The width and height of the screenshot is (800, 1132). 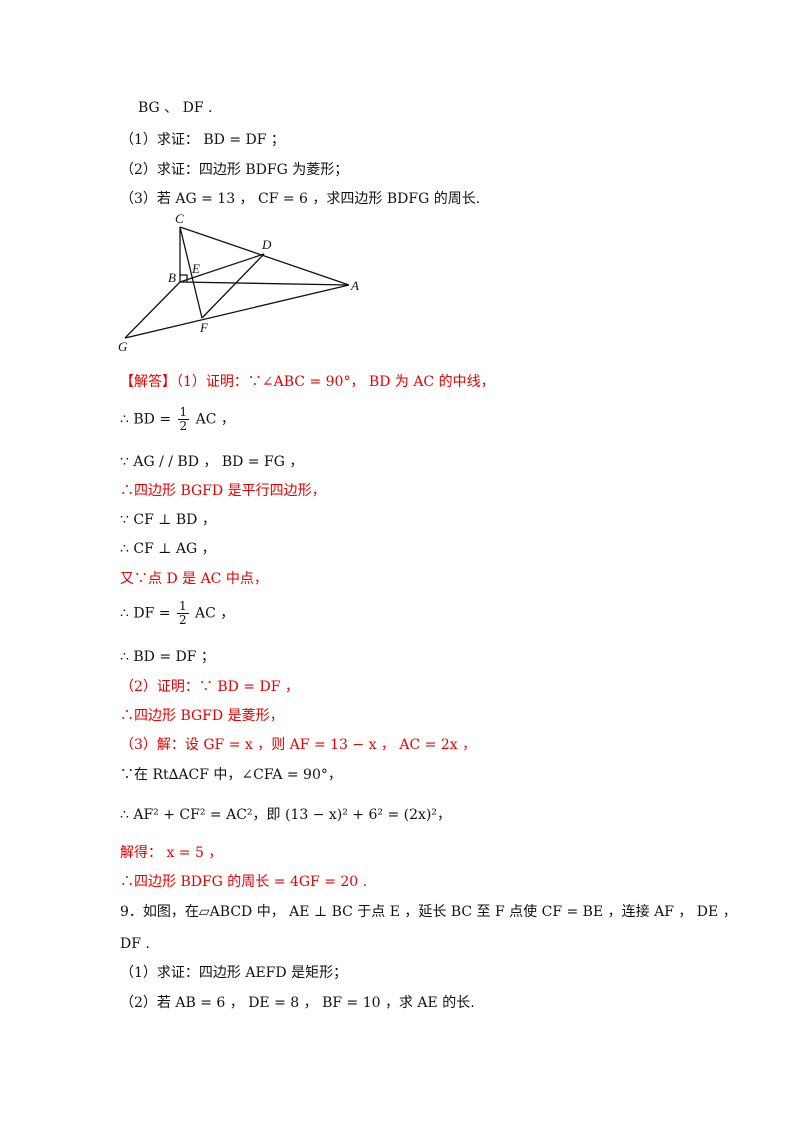 What do you see at coordinates (298, 745) in the screenshot?
I see `solution-line12: （3）解：设 GF = x ，则 AF = 13 − x ， AC = 2x ，` at bounding box center [298, 745].